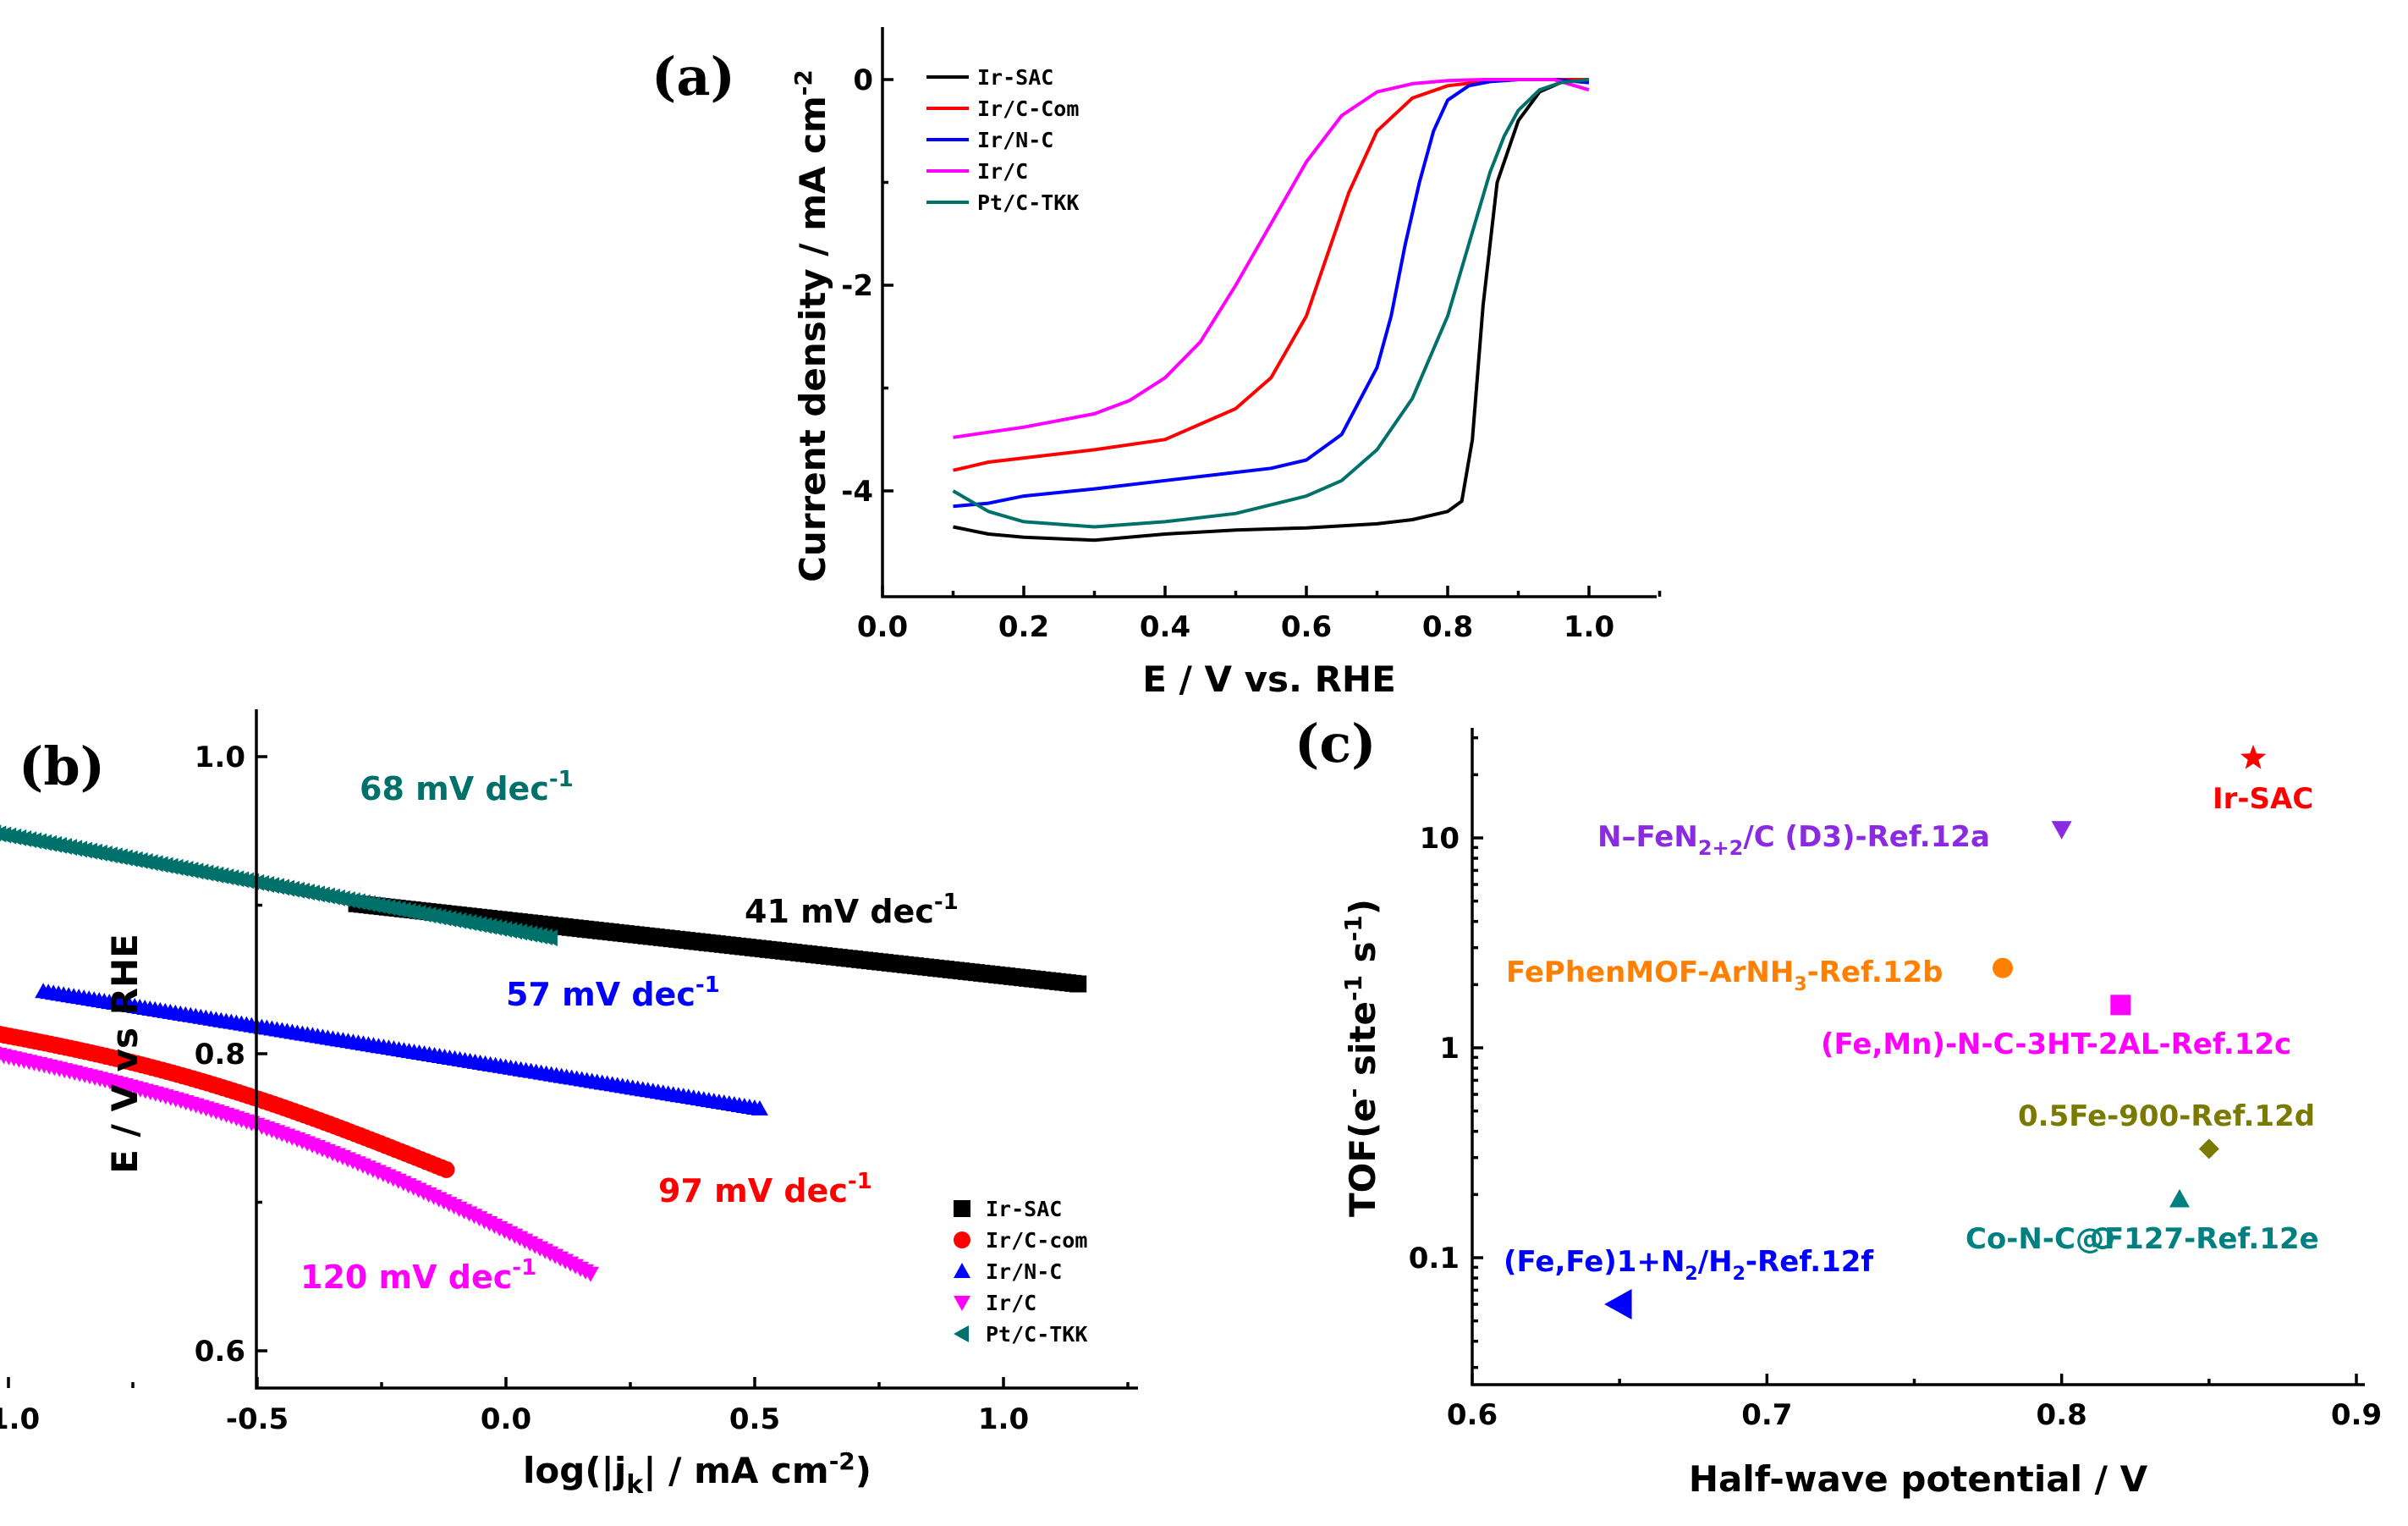 This screenshot has height=1526, width=2408. What do you see at coordinates (467, 787) in the screenshot?
I see `slope-annotation-ptc: 68 mV dec-1` at bounding box center [467, 787].